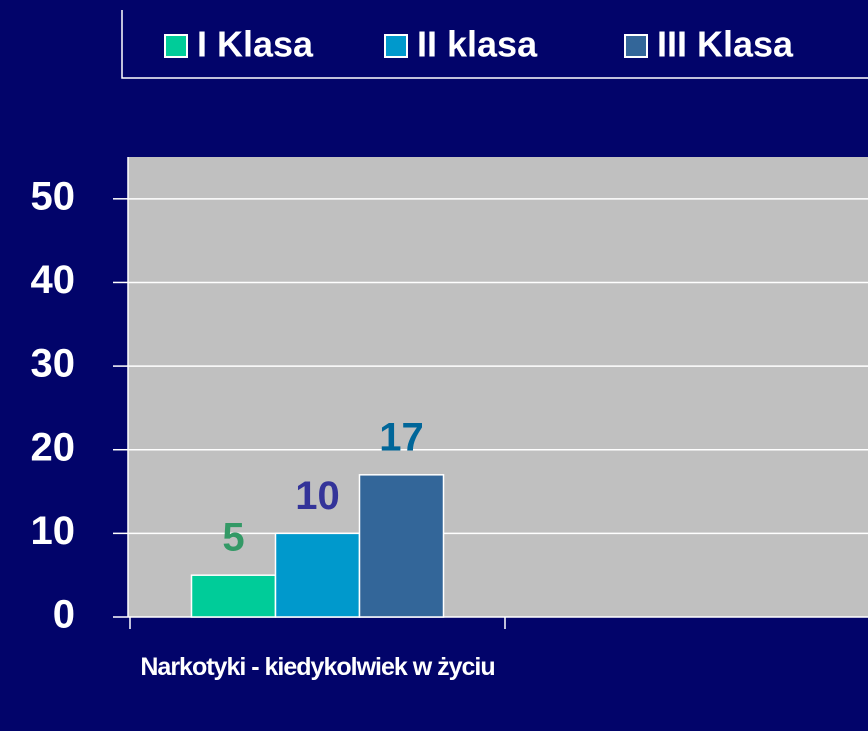 The image size is (868, 731). I want to click on legend-label: II klasa, so click(477, 44).